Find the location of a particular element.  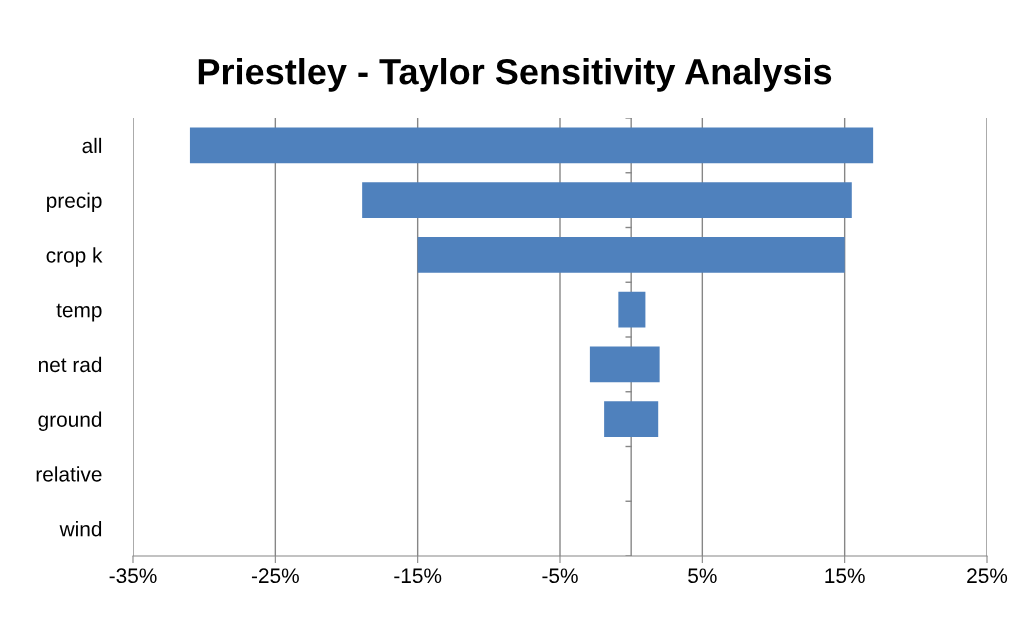

y-tick-label: temp is located at coordinates (79, 312).